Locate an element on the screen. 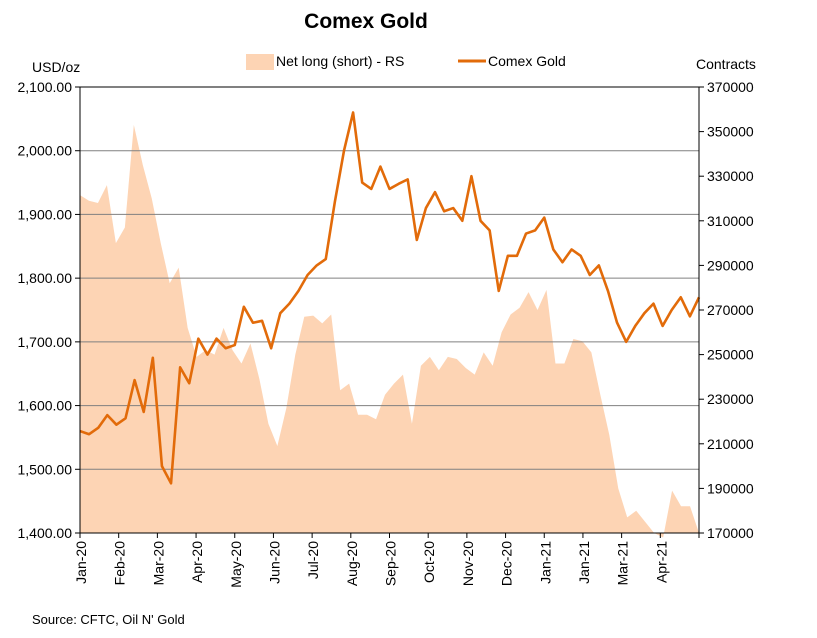  legend-line-label: Comex Gold is located at coordinates (527, 61).